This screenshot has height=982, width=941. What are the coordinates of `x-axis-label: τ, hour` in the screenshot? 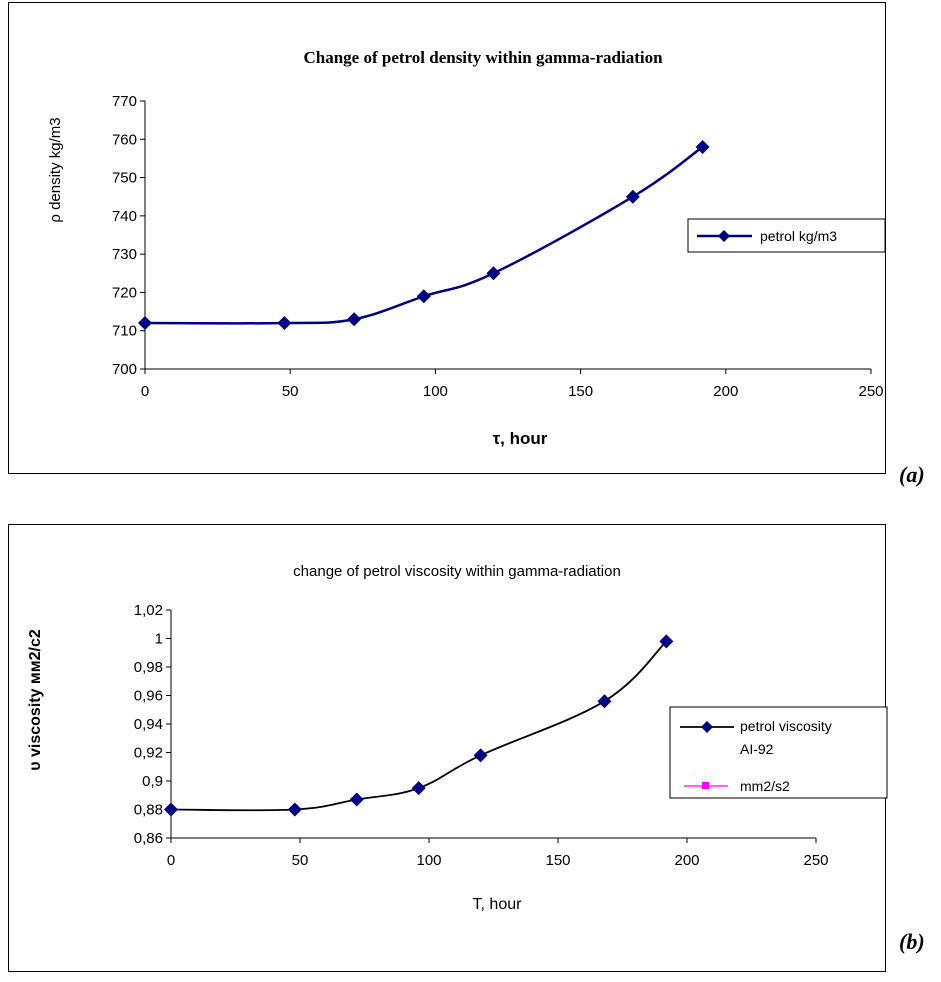 It's located at (520, 438).